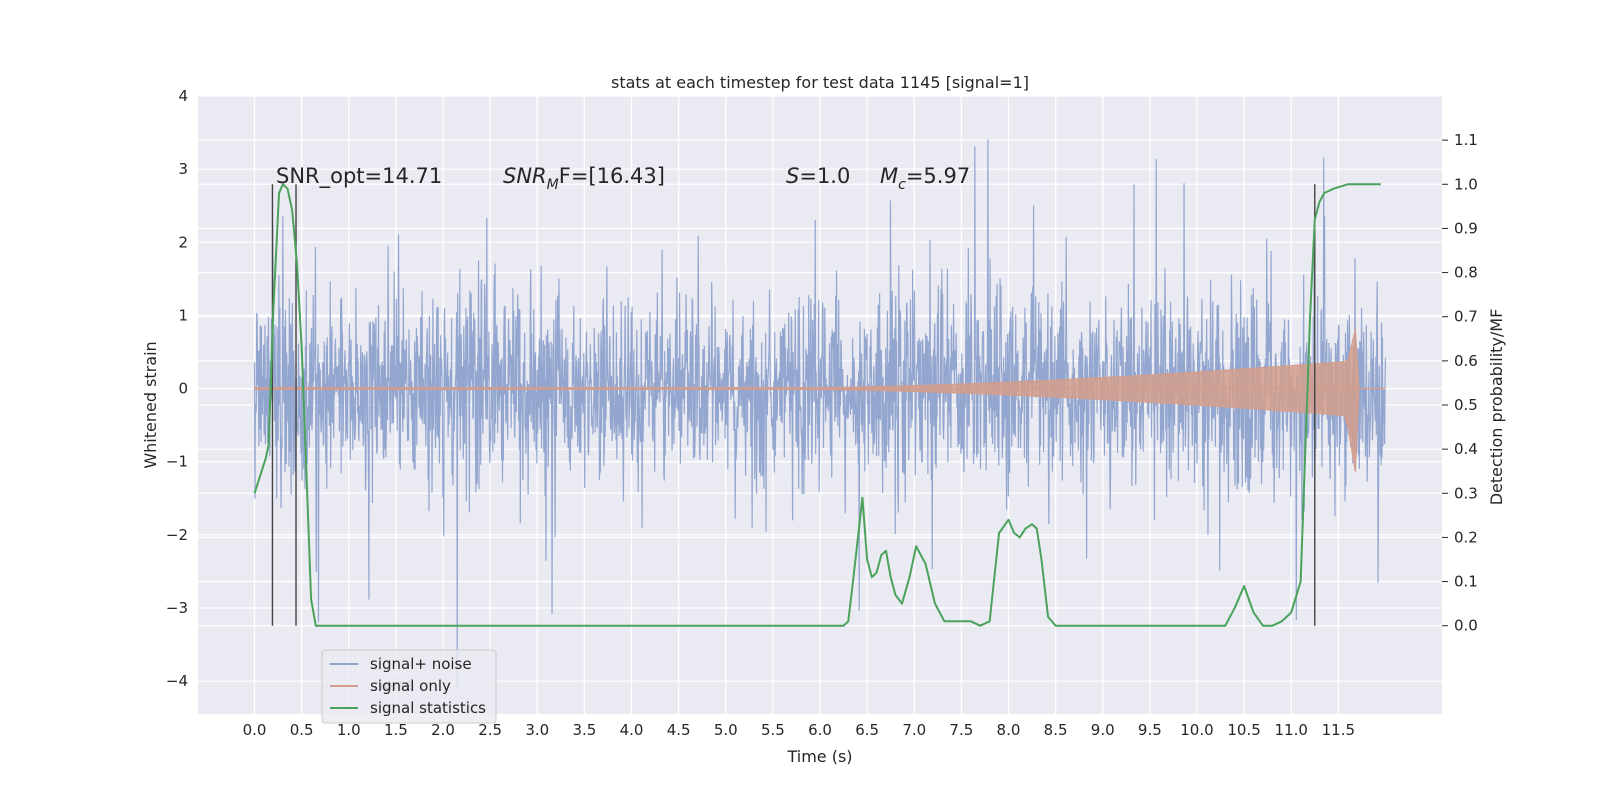 The width and height of the screenshot is (1600, 800). What do you see at coordinates (396, 730) in the screenshot?
I see `x-tick-label: 1.5` at bounding box center [396, 730].